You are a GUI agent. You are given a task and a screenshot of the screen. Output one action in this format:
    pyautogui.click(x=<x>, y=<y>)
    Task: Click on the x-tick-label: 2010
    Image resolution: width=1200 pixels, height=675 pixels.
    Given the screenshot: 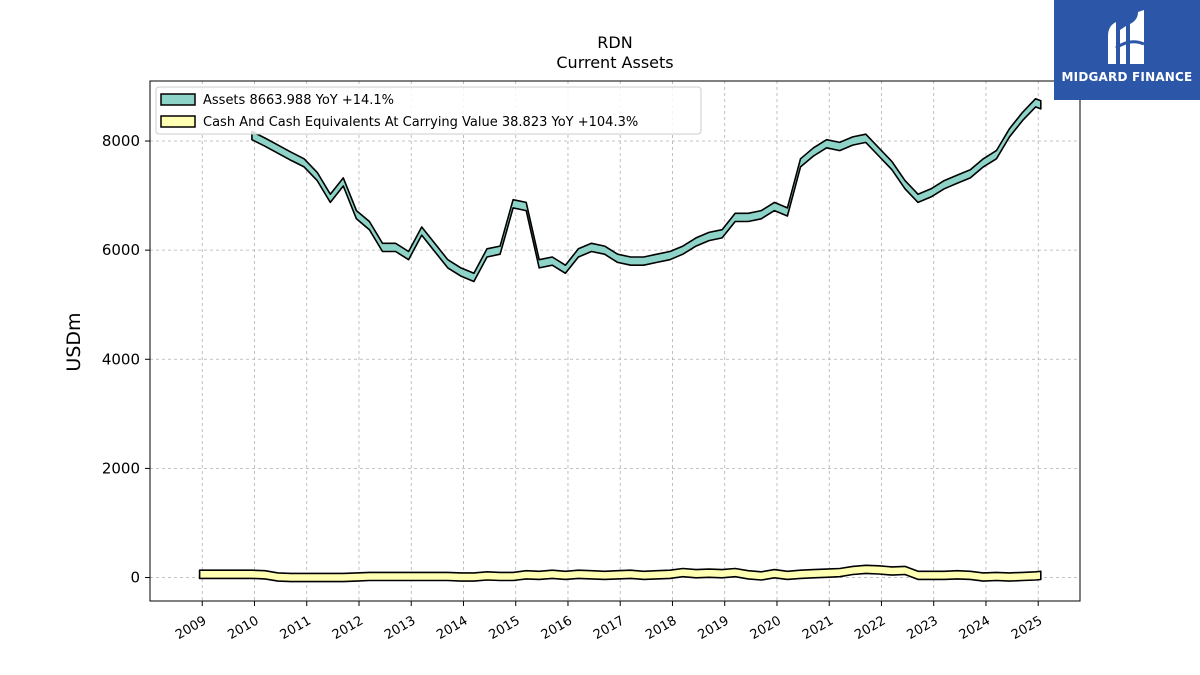 What is the action you would take?
    pyautogui.click(x=243, y=628)
    